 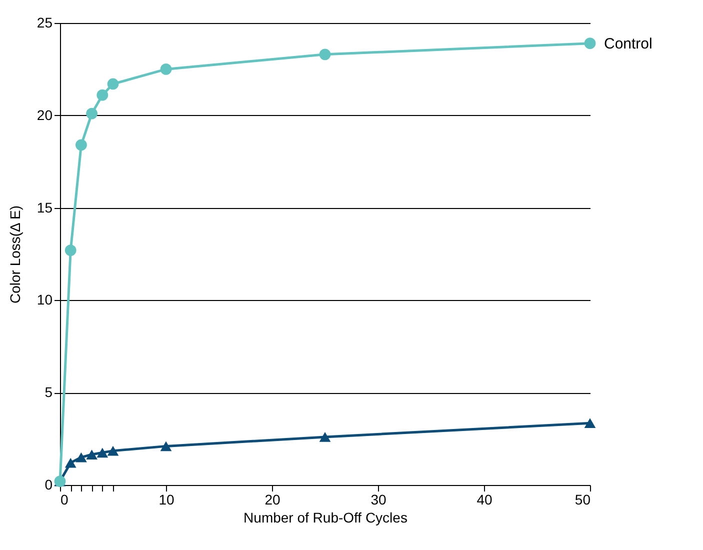 I want to click on y-tick-label: 10, so click(x=44, y=300).